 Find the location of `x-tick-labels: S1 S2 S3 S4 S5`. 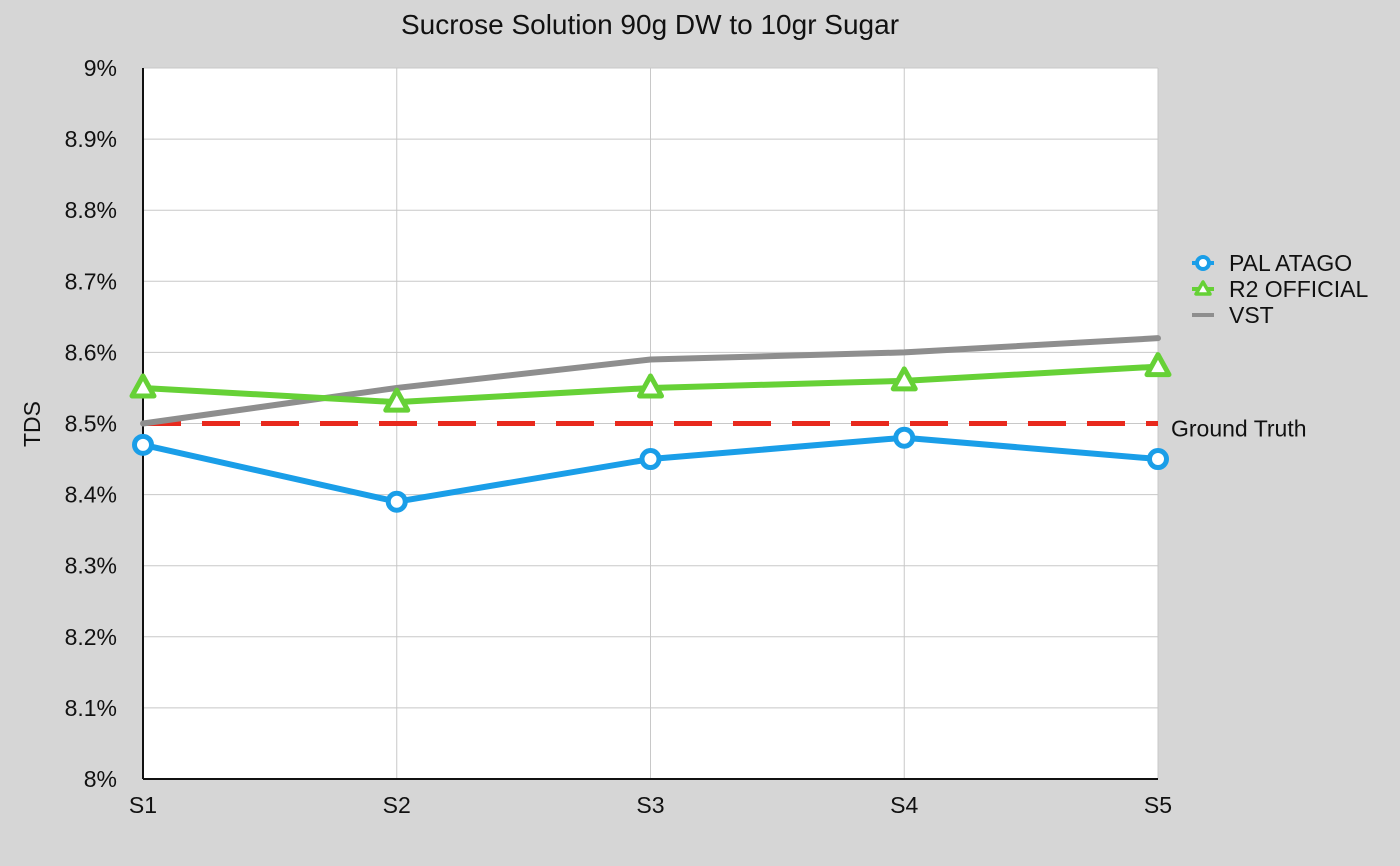

x-tick-labels: S1 S2 S3 S4 S5 is located at coordinates (650, 805).